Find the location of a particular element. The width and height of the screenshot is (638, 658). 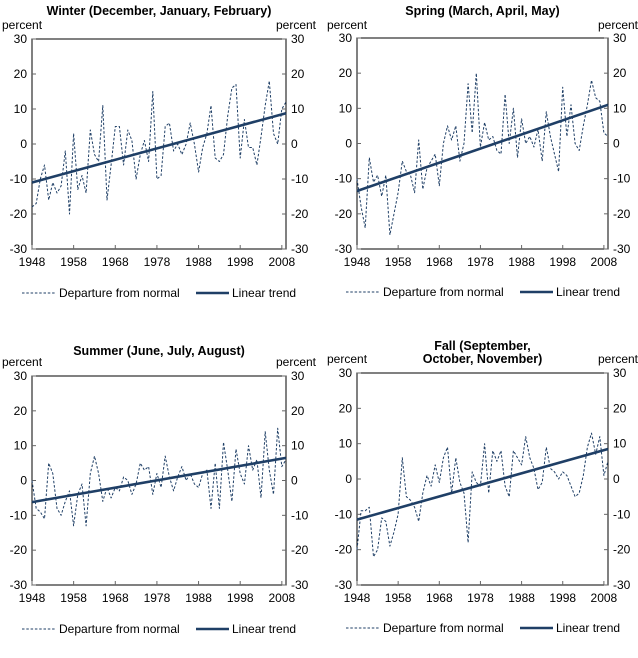

chart-title: Spring (March, April, May) is located at coordinates (482, 11).